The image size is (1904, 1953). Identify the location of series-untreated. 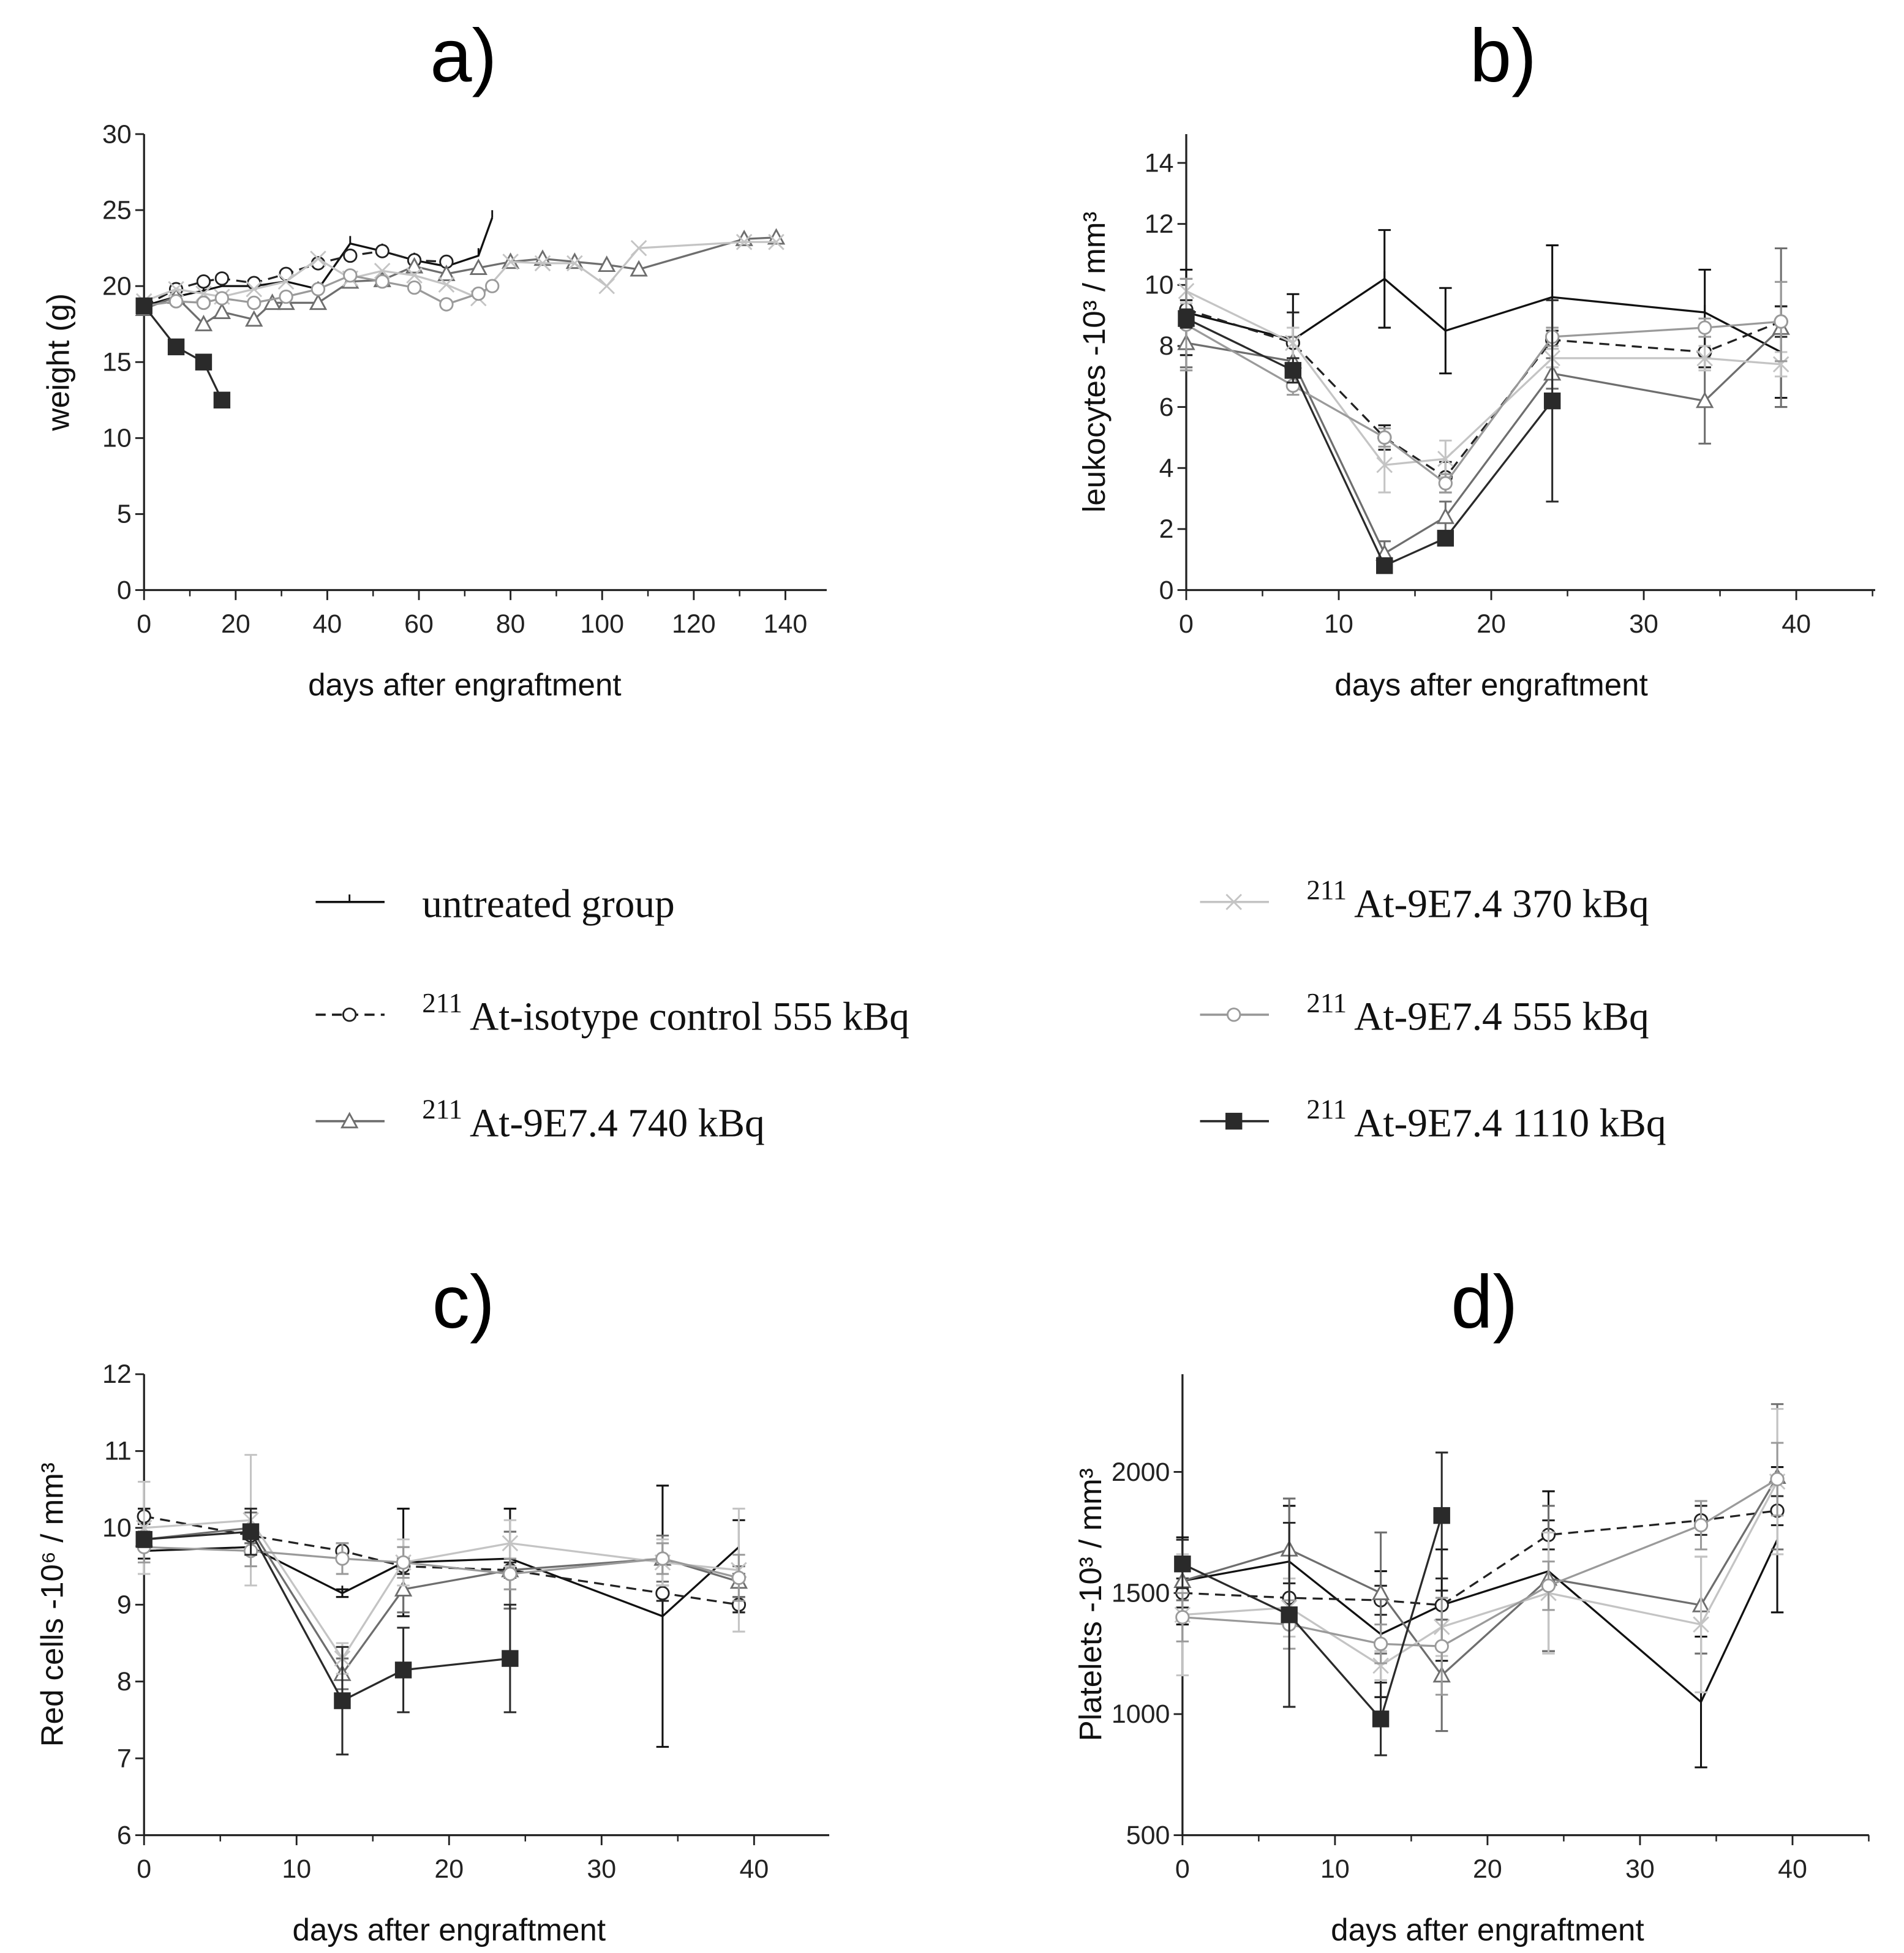
(1480, 1618).